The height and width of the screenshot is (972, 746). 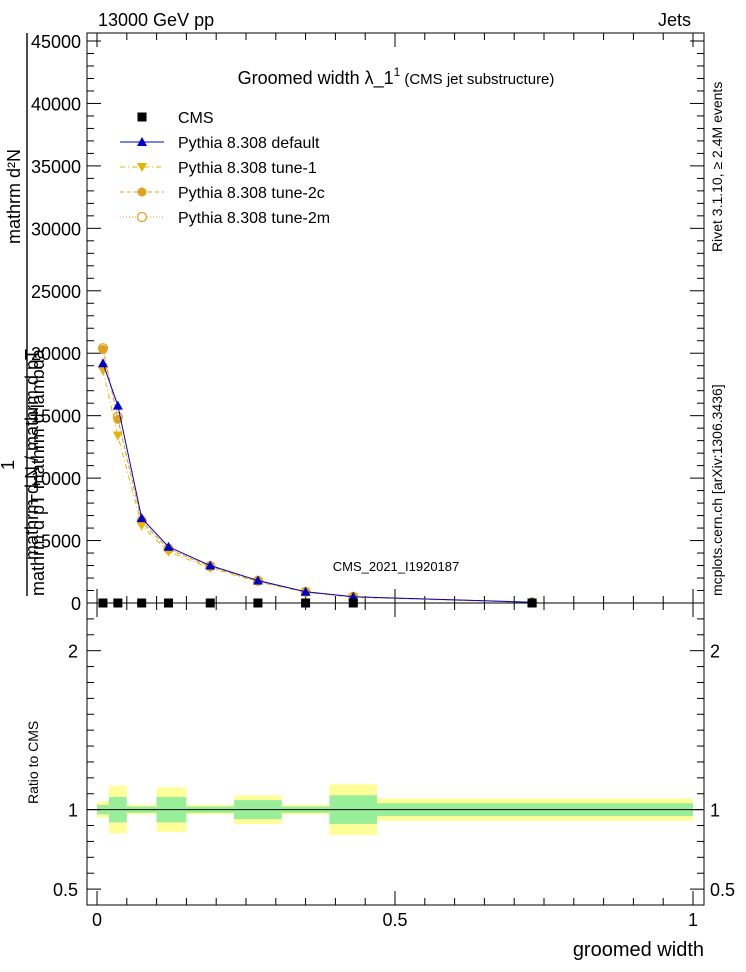 What do you see at coordinates (638, 950) in the screenshot?
I see `x-axis-label: groomed width` at bounding box center [638, 950].